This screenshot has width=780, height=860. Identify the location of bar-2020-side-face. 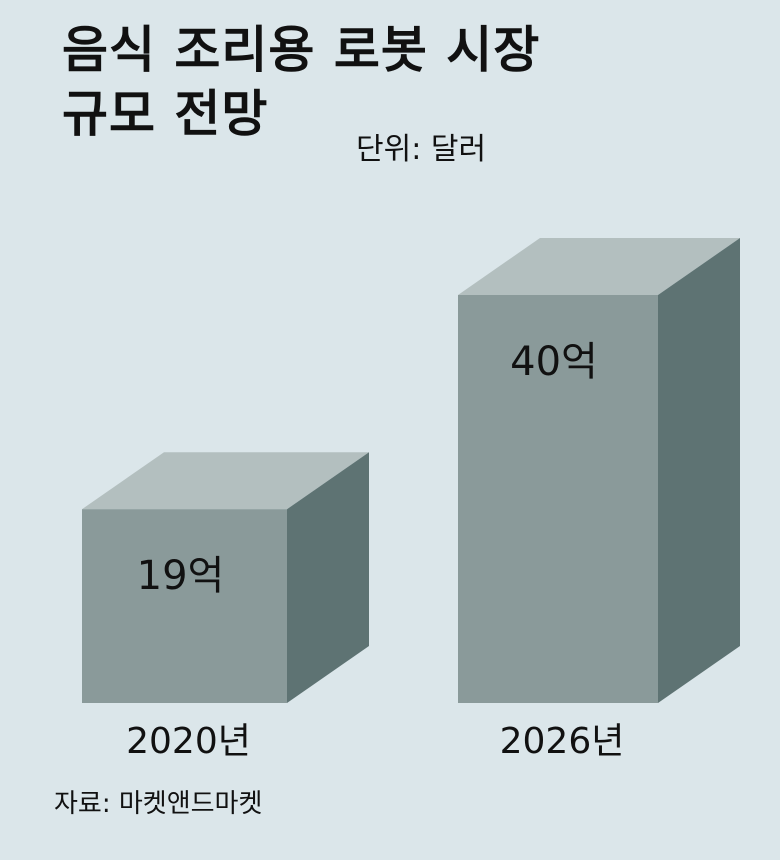
(328, 577).